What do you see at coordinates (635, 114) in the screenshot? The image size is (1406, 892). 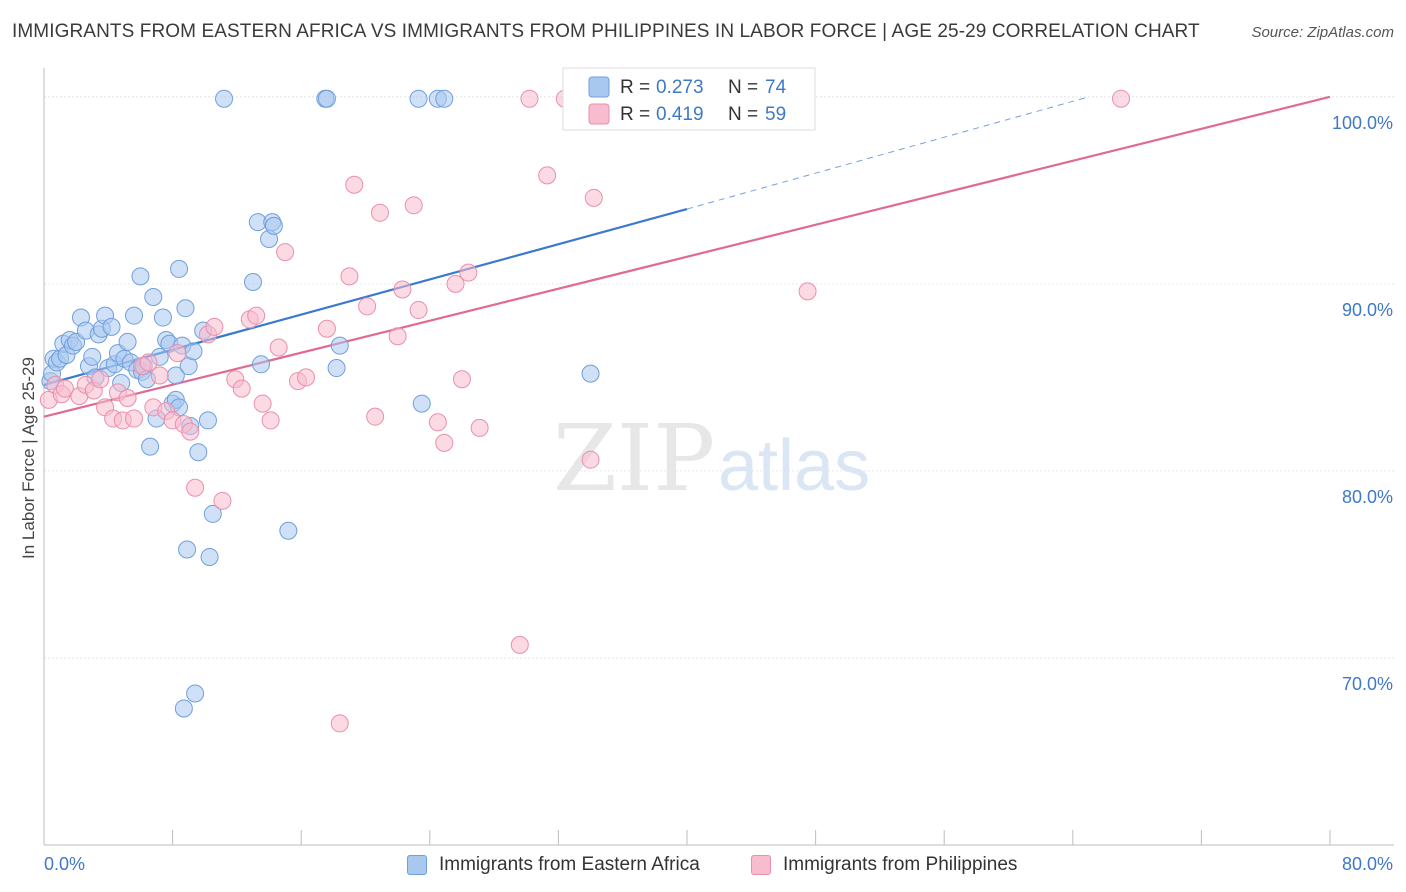 I see `legend-r-label-pink: R =` at bounding box center [635, 114].